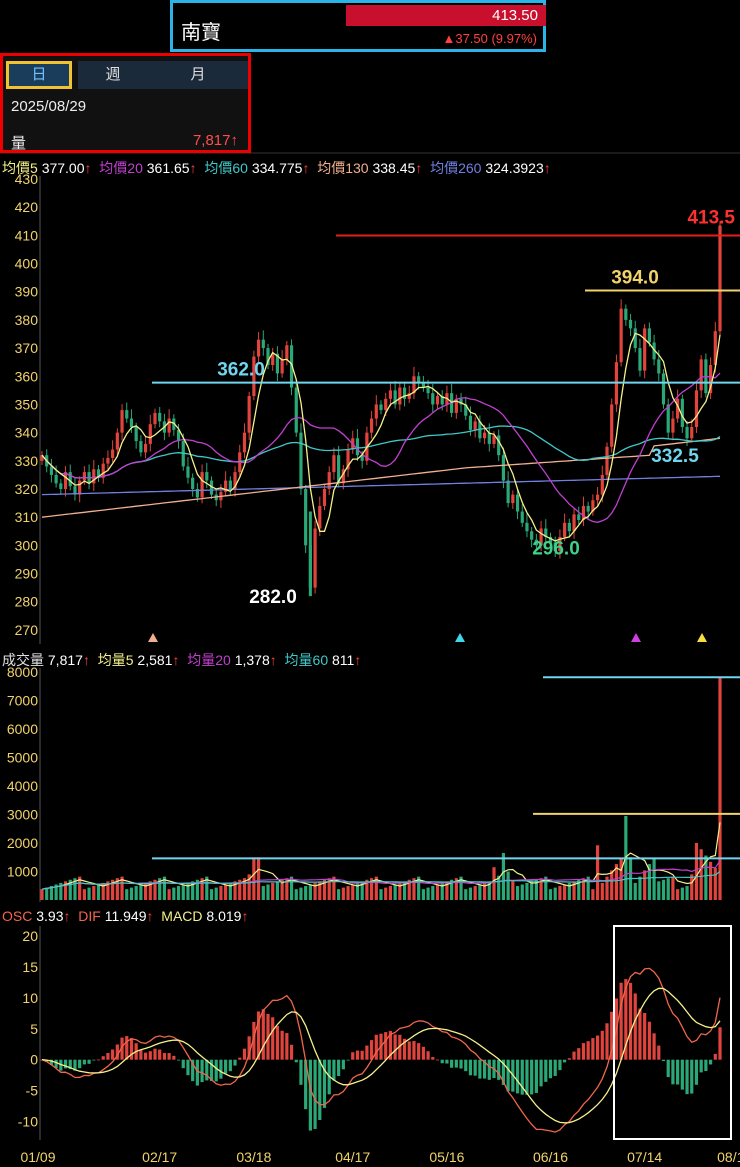 The image size is (740, 1167). What do you see at coordinates (27, 292) in the screenshot?
I see `price-tick-label: 390` at bounding box center [27, 292].